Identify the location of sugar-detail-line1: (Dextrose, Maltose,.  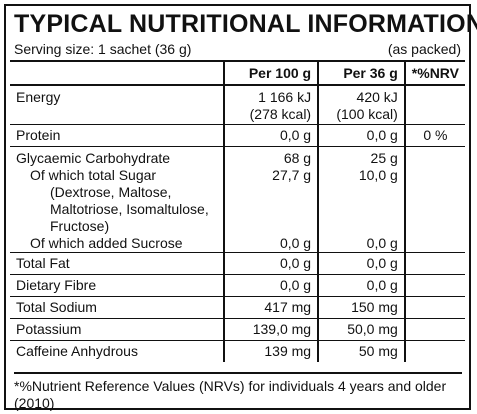
(111, 192).